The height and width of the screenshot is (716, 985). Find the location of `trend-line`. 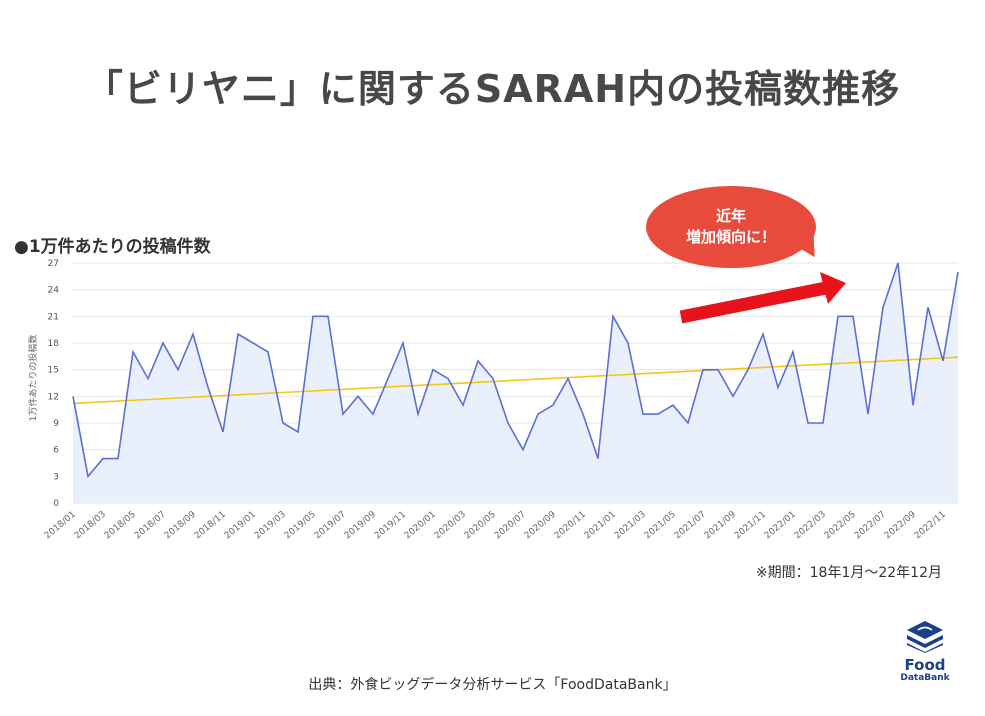

trend-line is located at coordinates (515, 380).